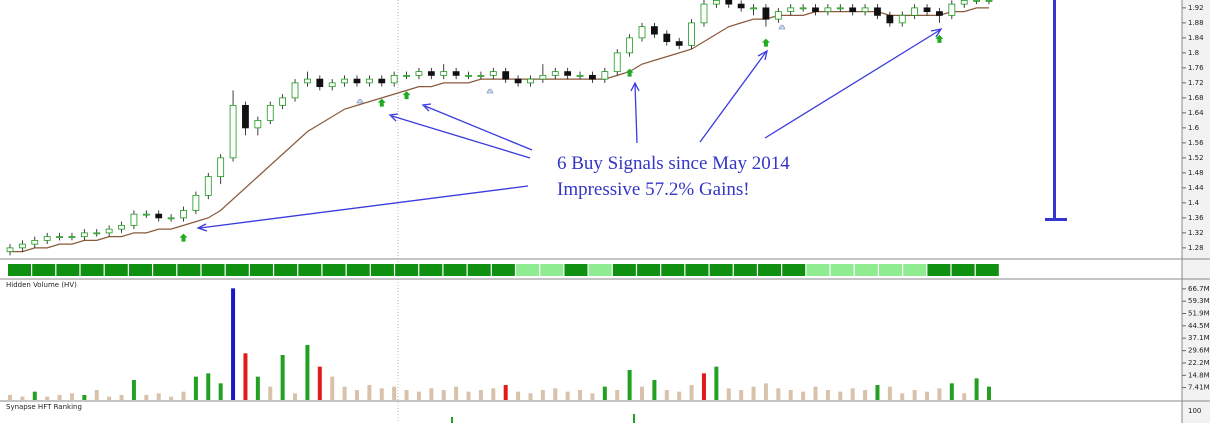  What do you see at coordinates (653, 189) in the screenshot?
I see `annotation: Impressive 57.2% Gains!` at bounding box center [653, 189].